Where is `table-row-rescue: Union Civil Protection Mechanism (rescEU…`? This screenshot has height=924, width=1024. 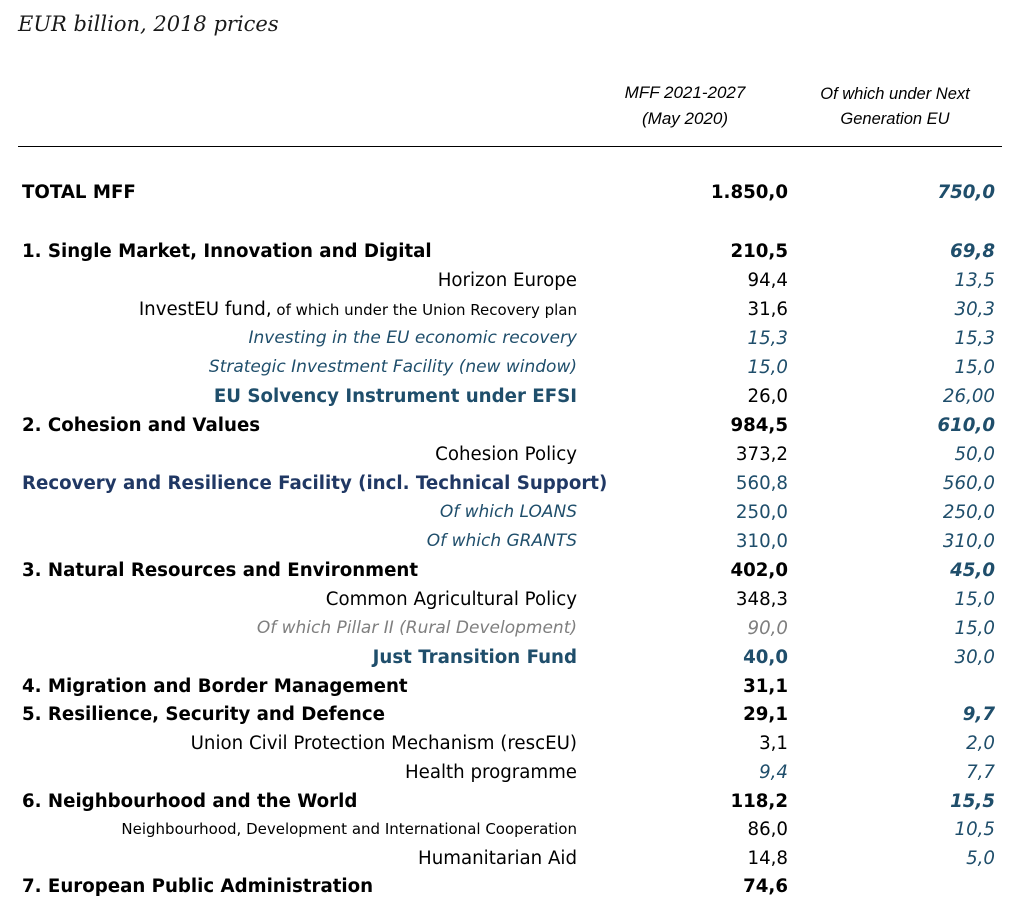 table-row-rescue: Union Civil Protection Mechanism (rescEU… is located at coordinates (512, 743).